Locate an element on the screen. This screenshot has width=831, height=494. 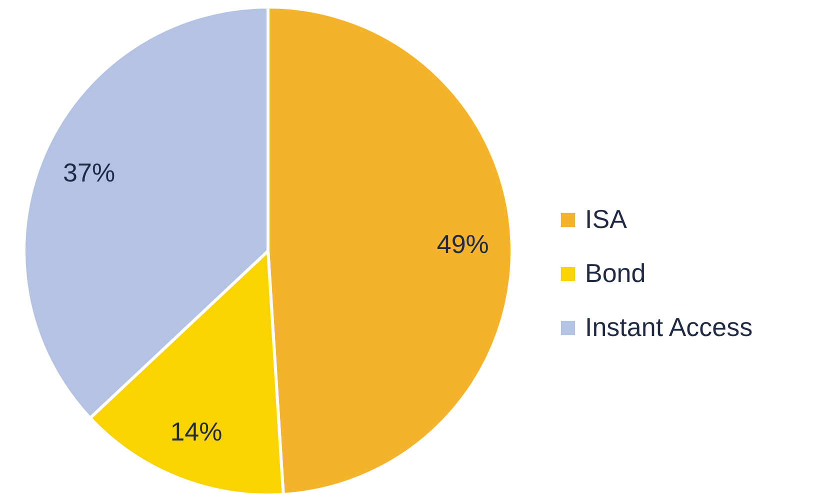
data-label: 49% is located at coordinates (462, 243).